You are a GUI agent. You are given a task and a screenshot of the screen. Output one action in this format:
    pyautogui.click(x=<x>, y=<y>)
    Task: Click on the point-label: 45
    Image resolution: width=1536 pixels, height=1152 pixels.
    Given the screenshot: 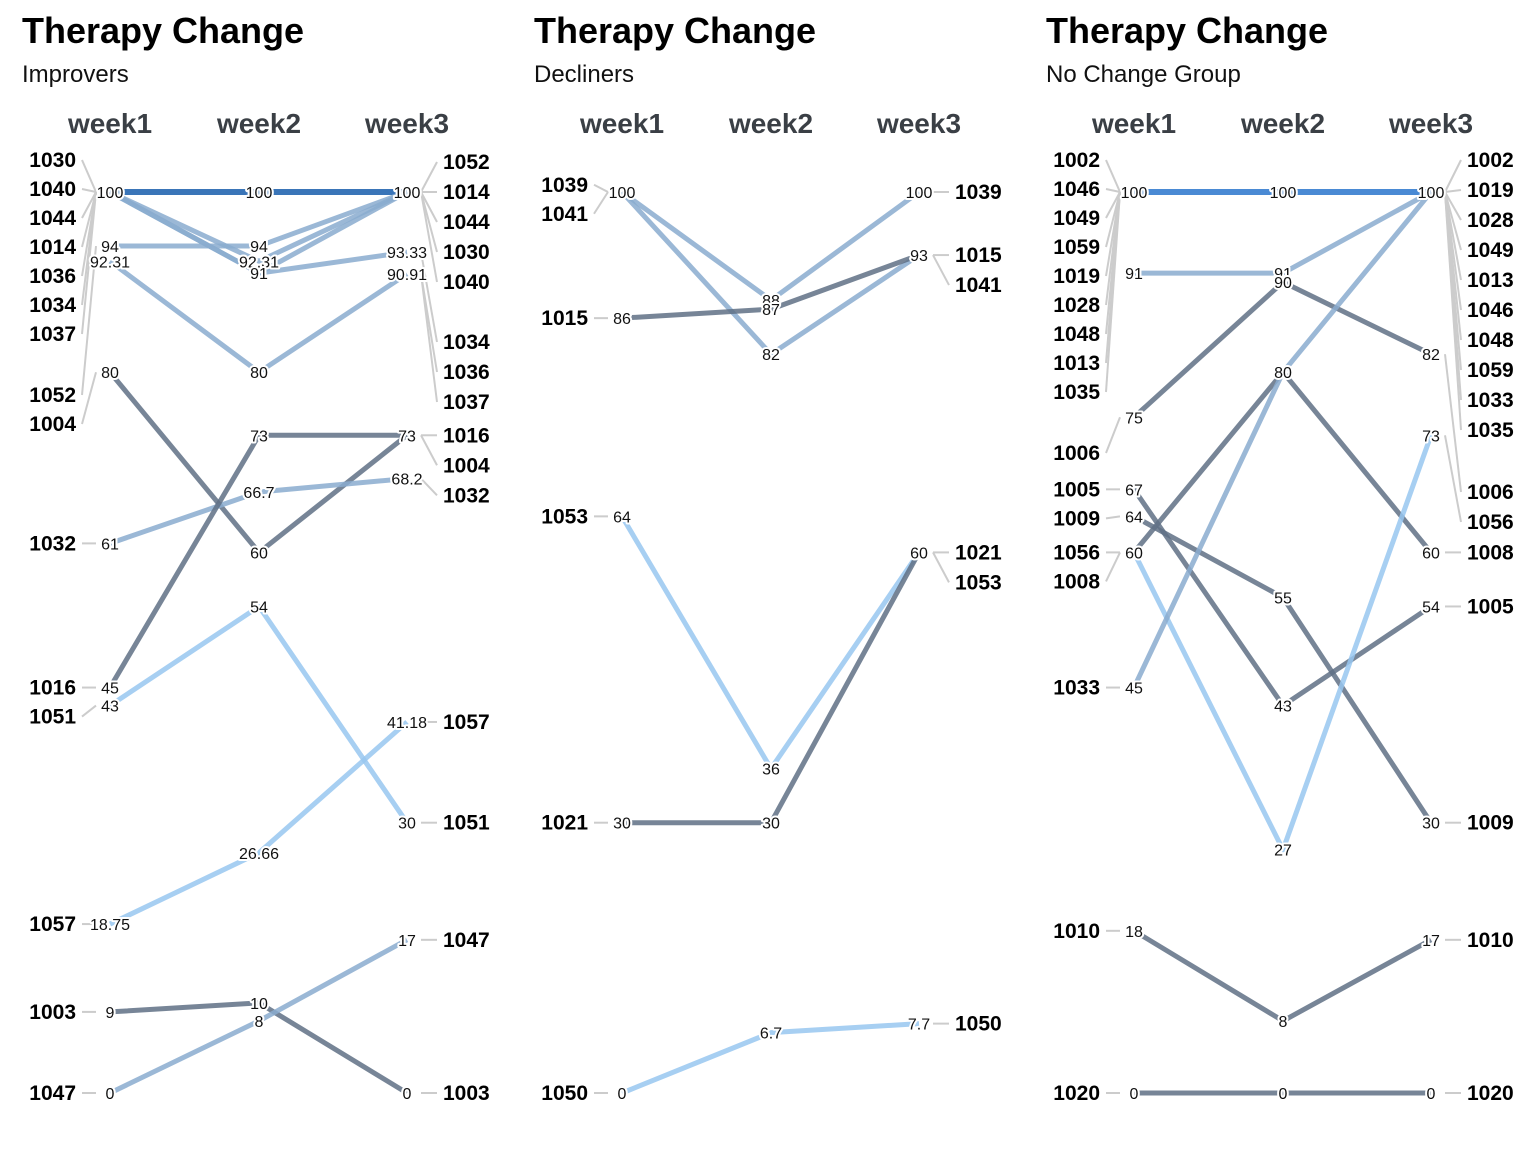 What is the action you would take?
    pyautogui.click(x=110, y=689)
    